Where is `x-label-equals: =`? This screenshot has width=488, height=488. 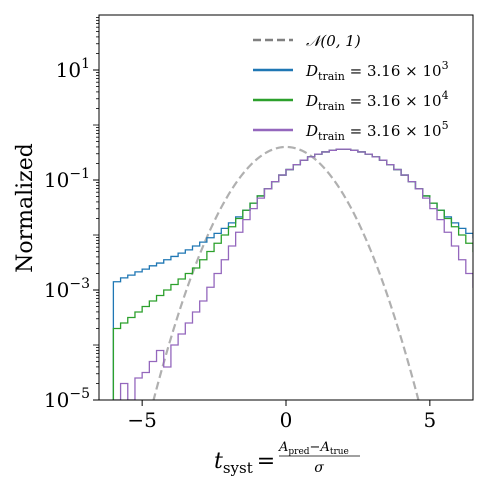
x-label-equals: = is located at coordinates (266, 461).